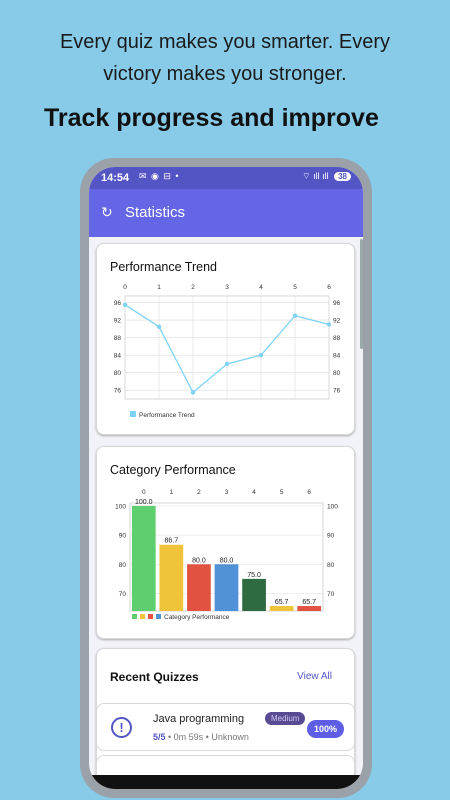 Image resolution: width=450 pixels, height=800 pixels. I want to click on headline: Track progress and improve, so click(211, 118).